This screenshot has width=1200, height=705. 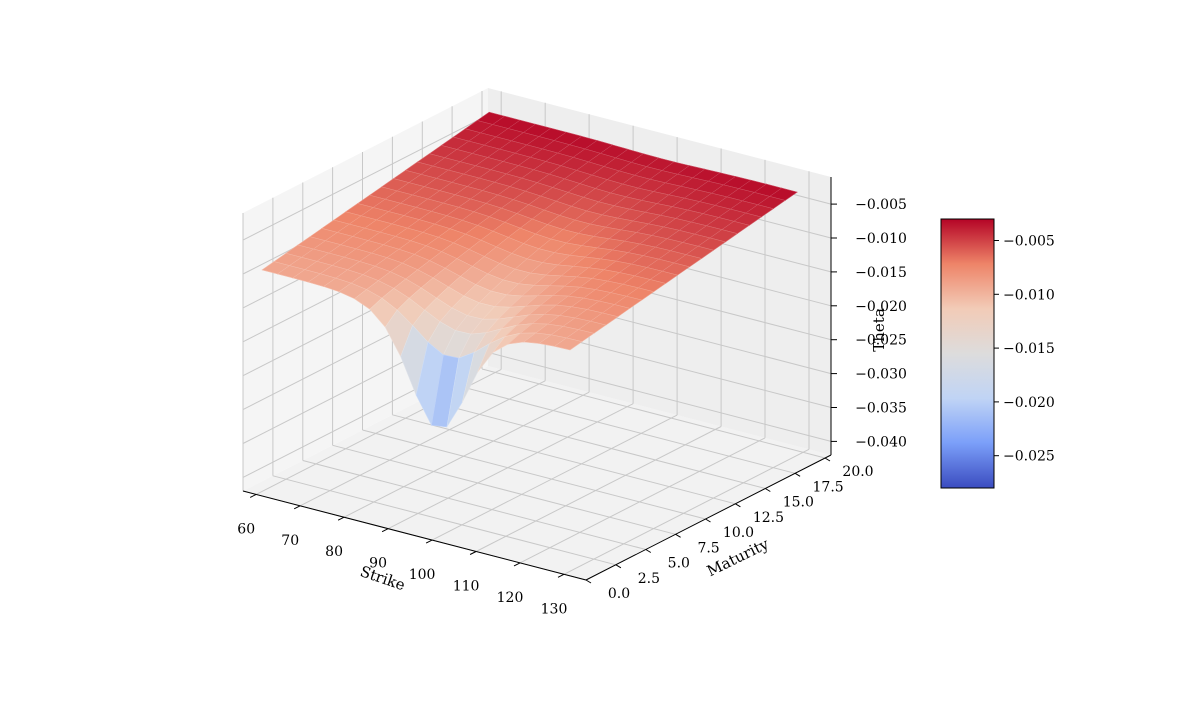 I want to click on y-tick-label: 20.0, so click(x=857, y=472).